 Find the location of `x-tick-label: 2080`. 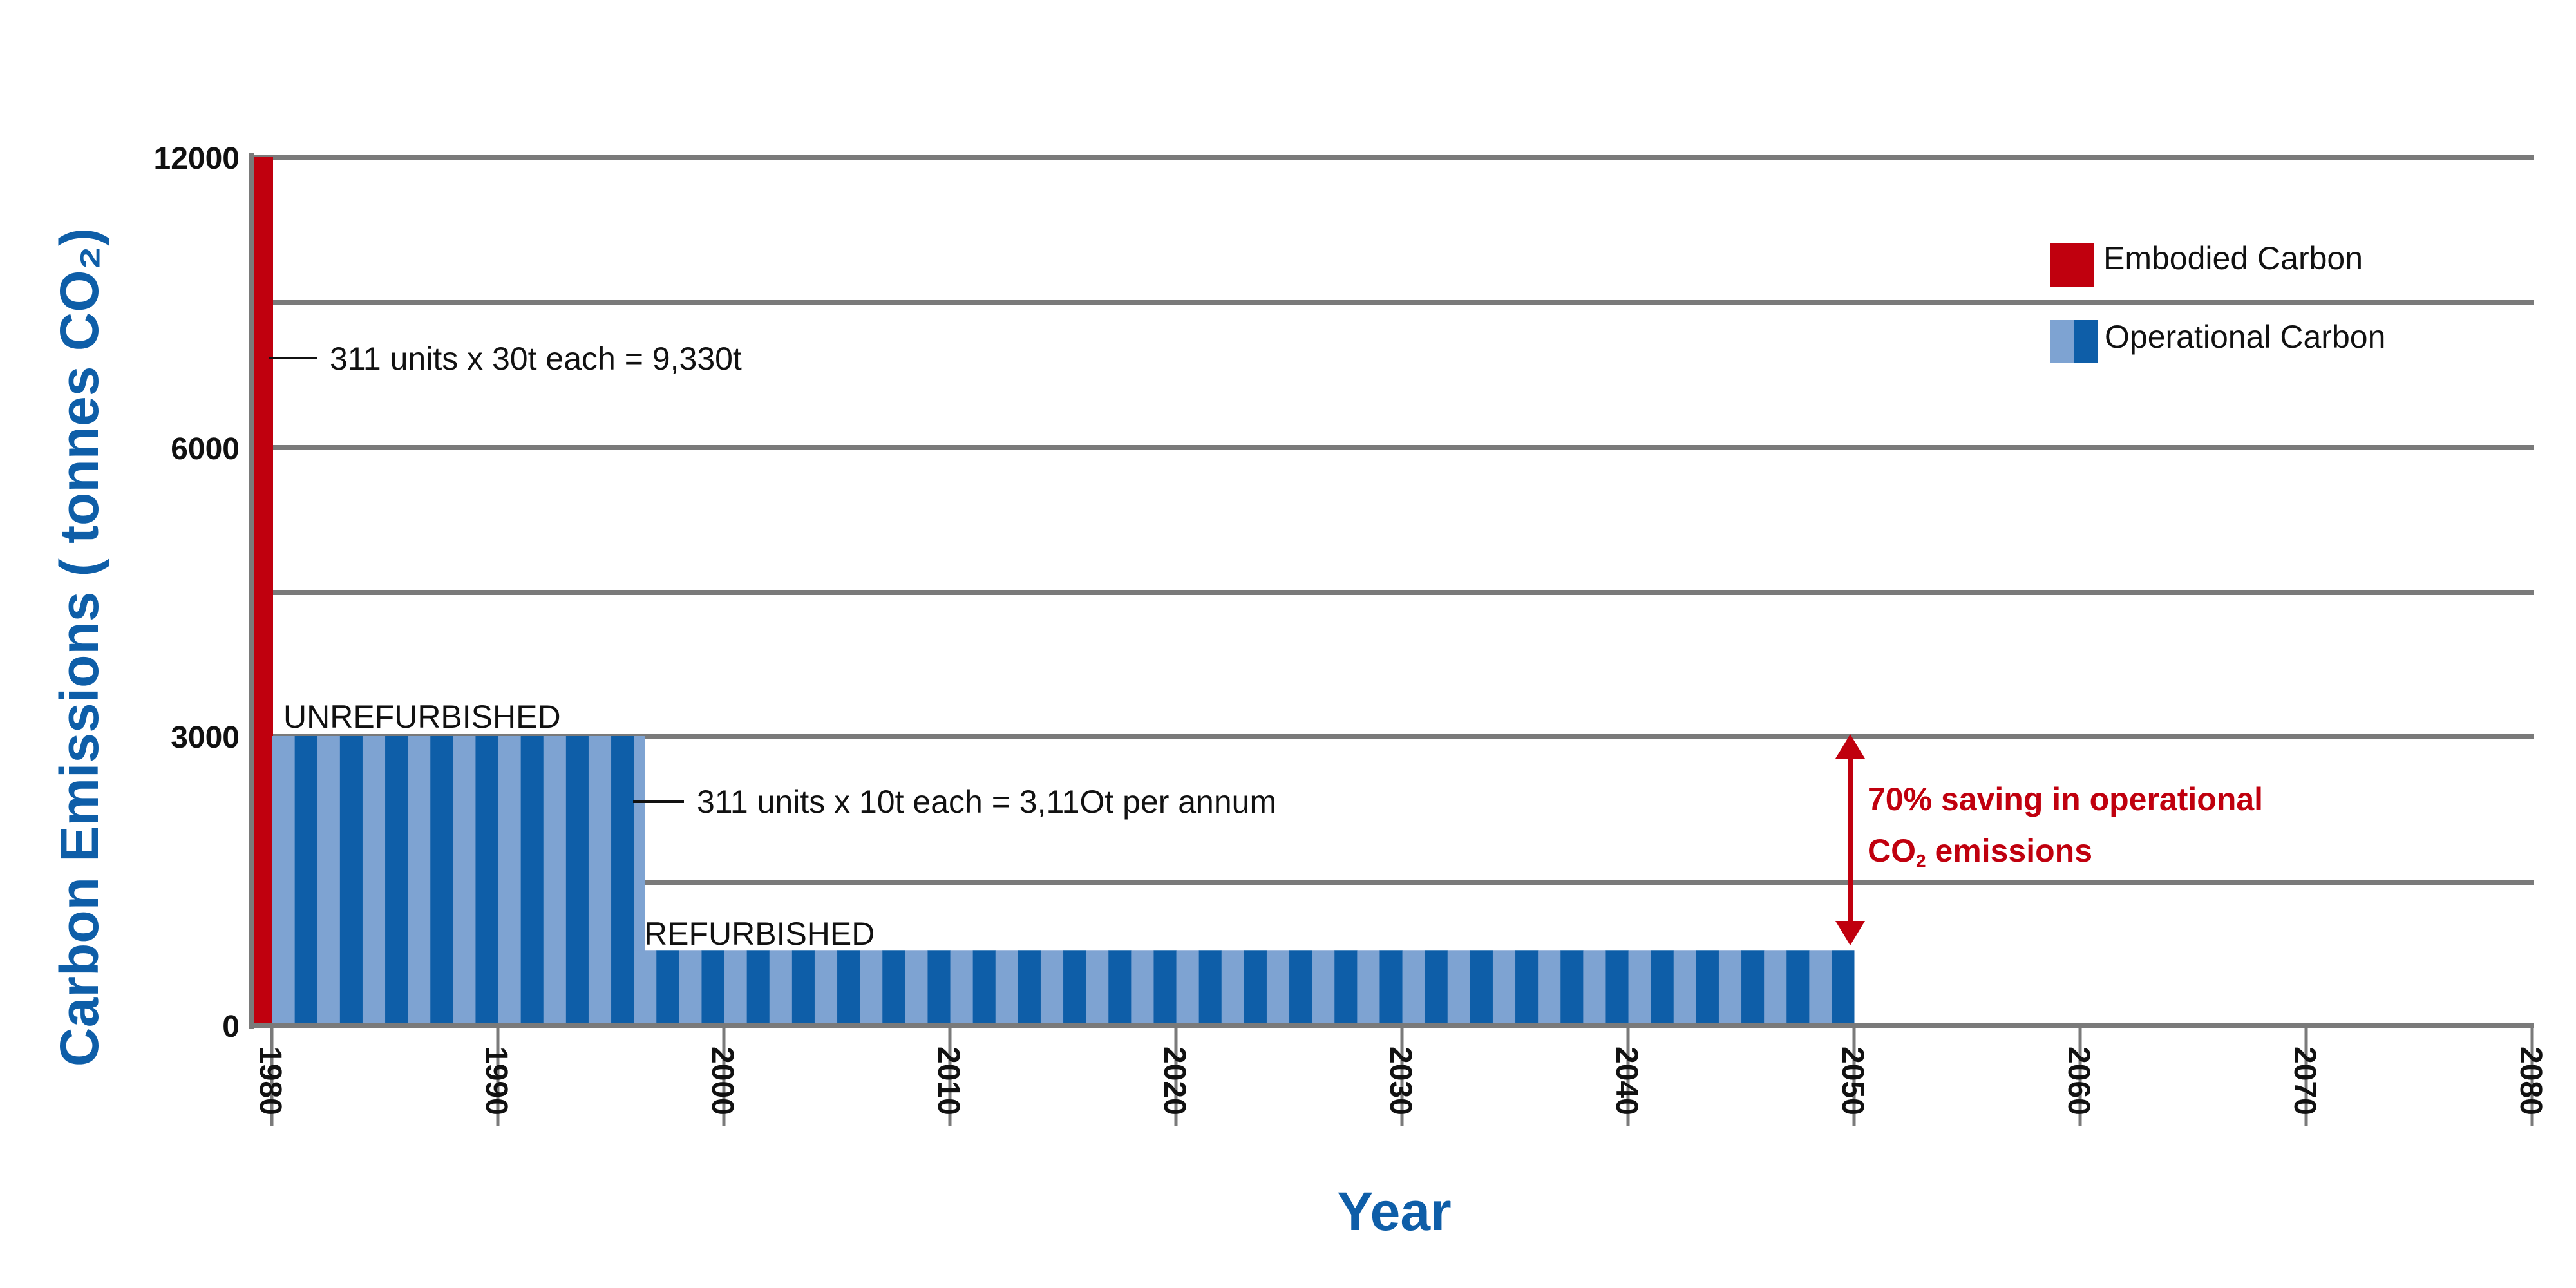

x-tick-label: 2080 is located at coordinates (2531, 1080).